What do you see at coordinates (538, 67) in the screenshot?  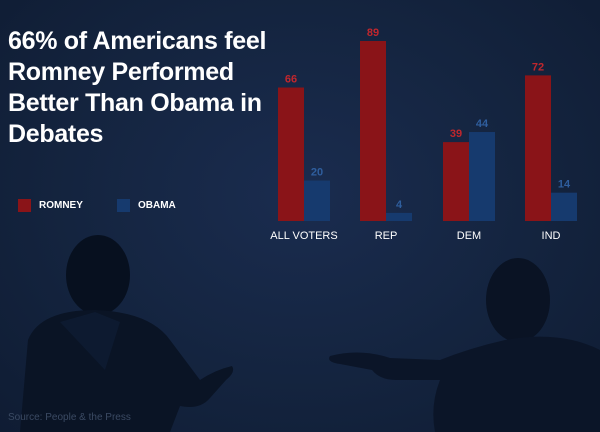 I see `data-label-romney-ind: 72` at bounding box center [538, 67].